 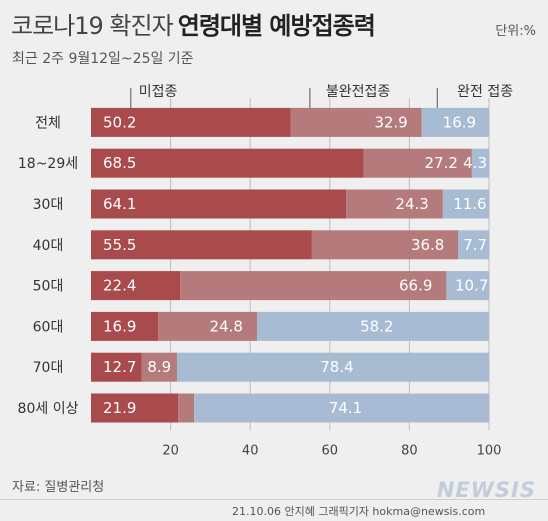 I want to click on legend-label: 미접종, so click(x=158, y=92).